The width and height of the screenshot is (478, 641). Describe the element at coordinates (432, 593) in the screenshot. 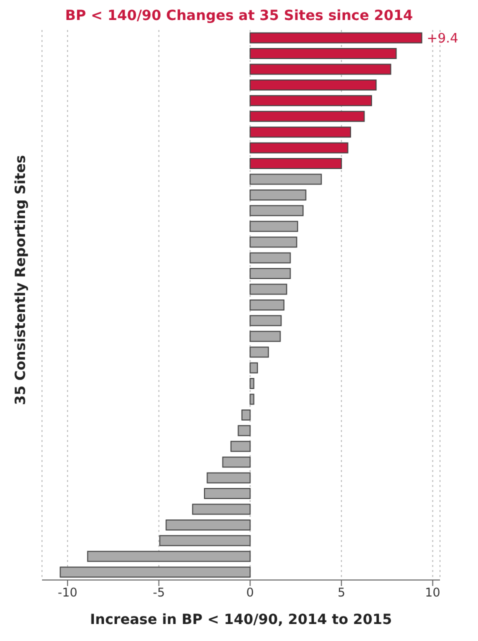

I see `x-tick-label: 10` at that location.